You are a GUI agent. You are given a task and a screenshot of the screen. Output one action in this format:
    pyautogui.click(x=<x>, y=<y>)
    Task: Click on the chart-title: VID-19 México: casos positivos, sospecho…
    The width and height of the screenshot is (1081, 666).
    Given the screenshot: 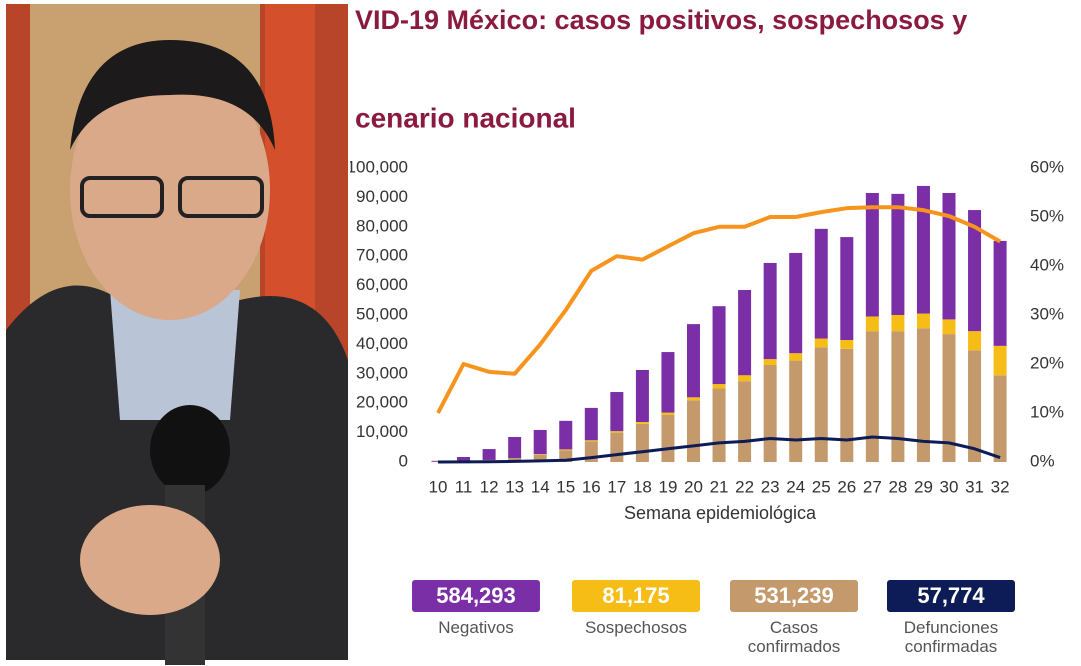 What is the action you would take?
    pyautogui.click(x=661, y=20)
    